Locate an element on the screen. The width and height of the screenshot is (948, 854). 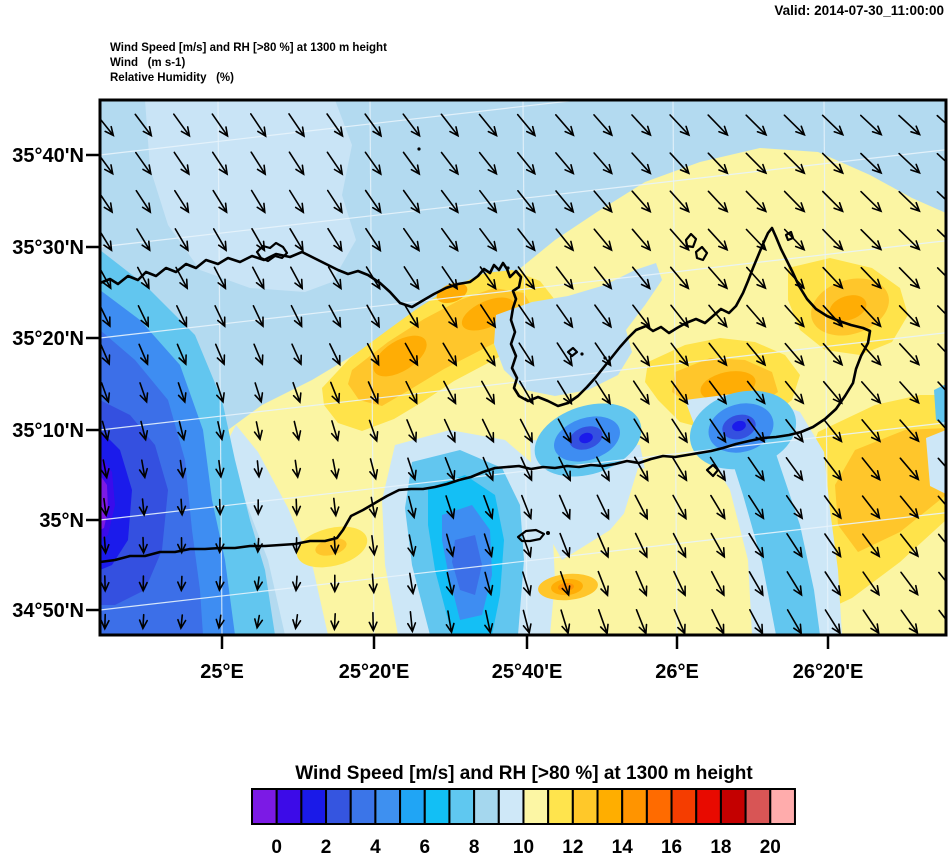
lat-tick-label: 35°30'N is located at coordinates (48, 248).